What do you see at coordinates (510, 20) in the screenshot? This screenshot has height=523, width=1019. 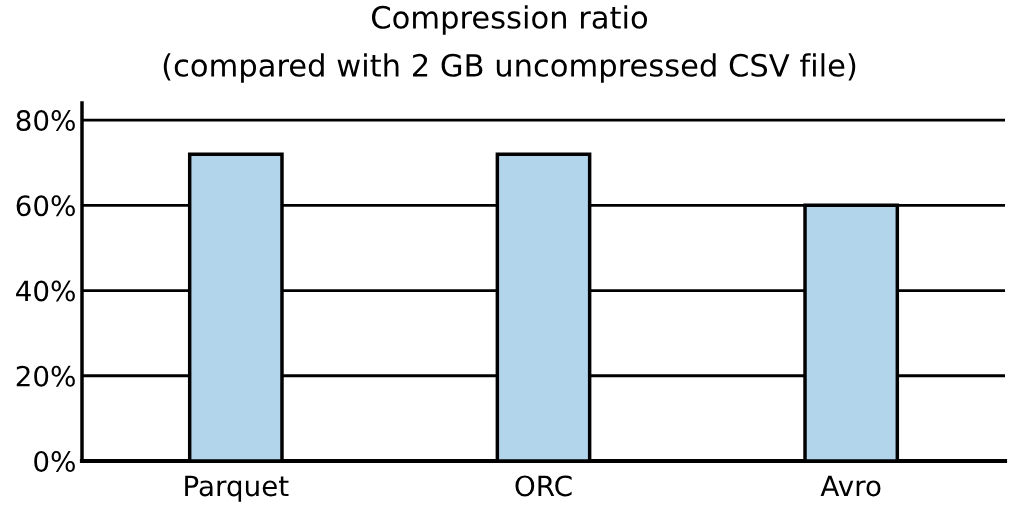 I see `chart-title: Compression ratio` at bounding box center [510, 20].